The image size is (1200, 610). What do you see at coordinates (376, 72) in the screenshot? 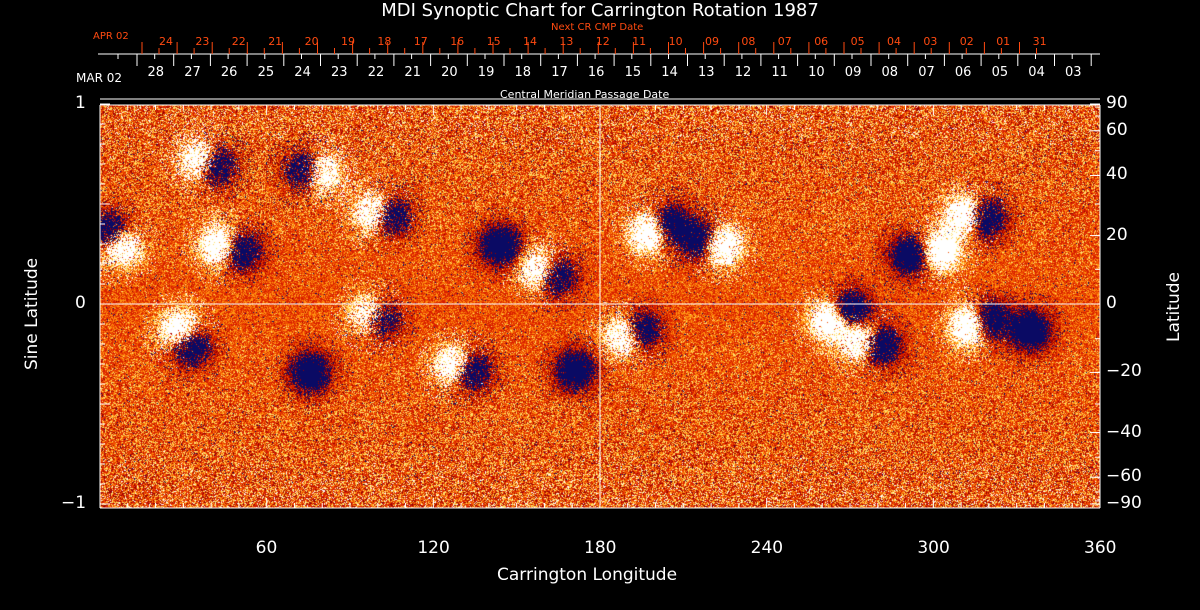
I see `cmp-date-label: 22` at bounding box center [376, 72].